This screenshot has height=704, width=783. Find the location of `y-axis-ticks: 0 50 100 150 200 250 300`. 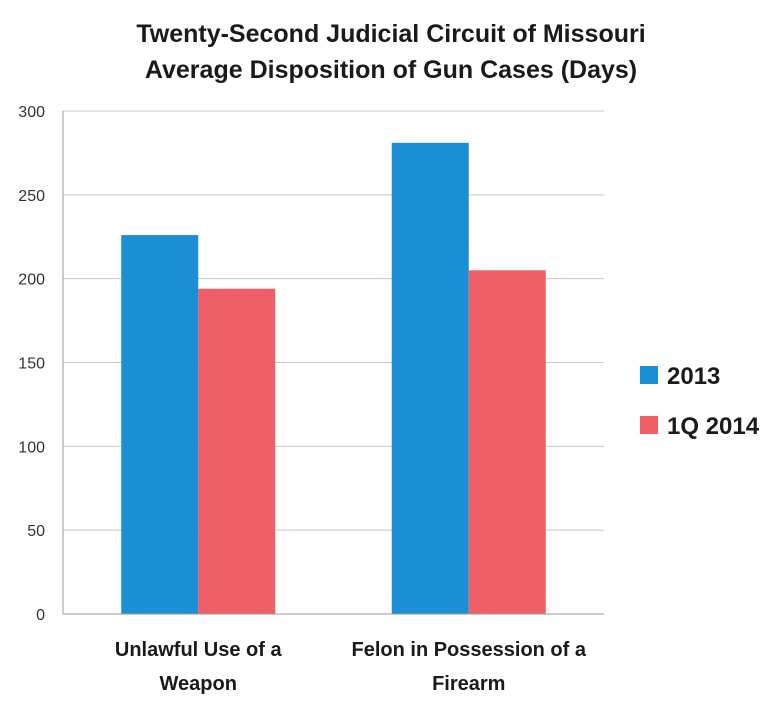

y-axis-ticks: 0 50 100 150 200 250 300 is located at coordinates (31, 364).